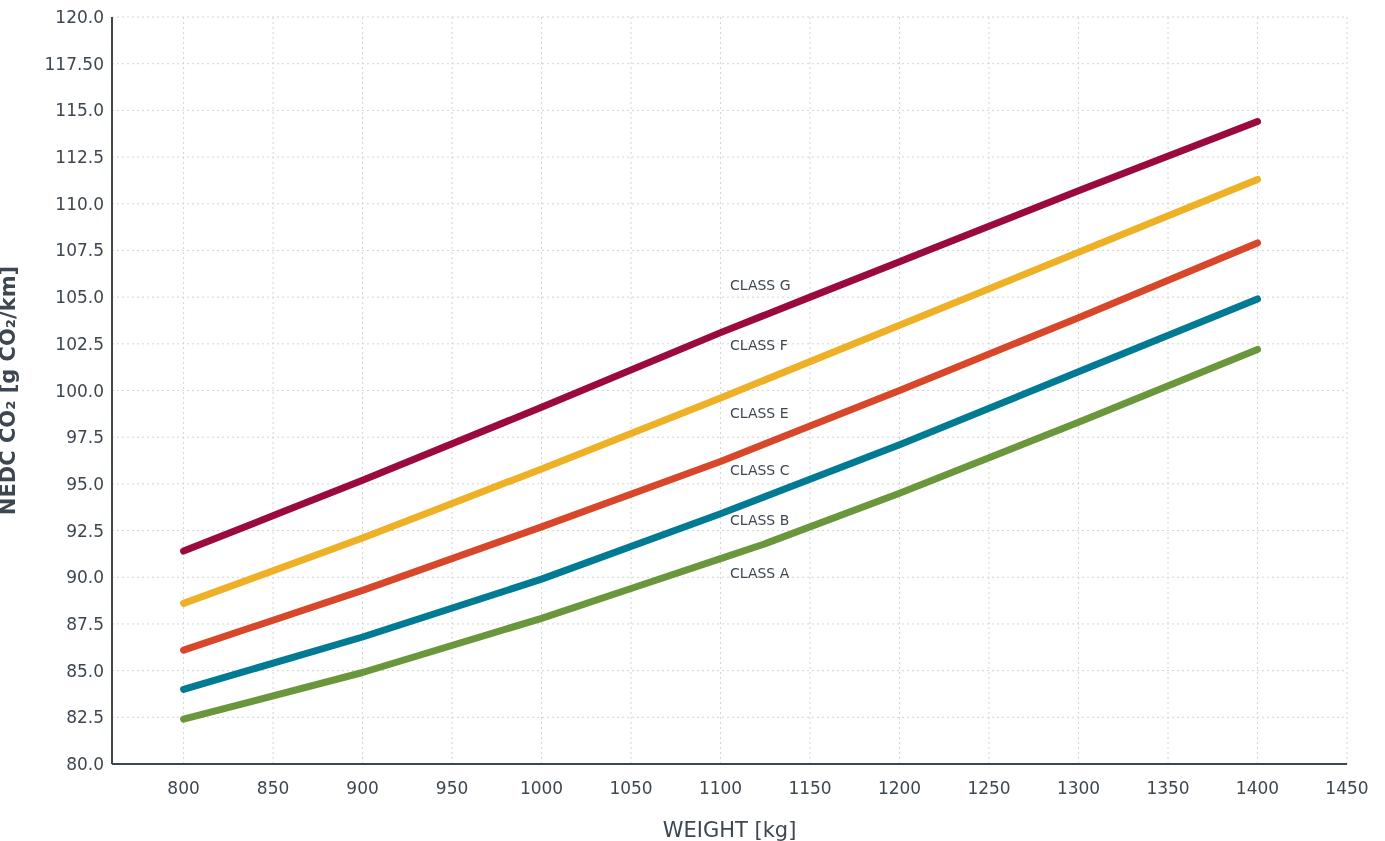 Image resolution: width=1385 pixels, height=841 pixels. What do you see at coordinates (79, 157) in the screenshot?
I see `y-tick-label: 112.5` at bounding box center [79, 157].